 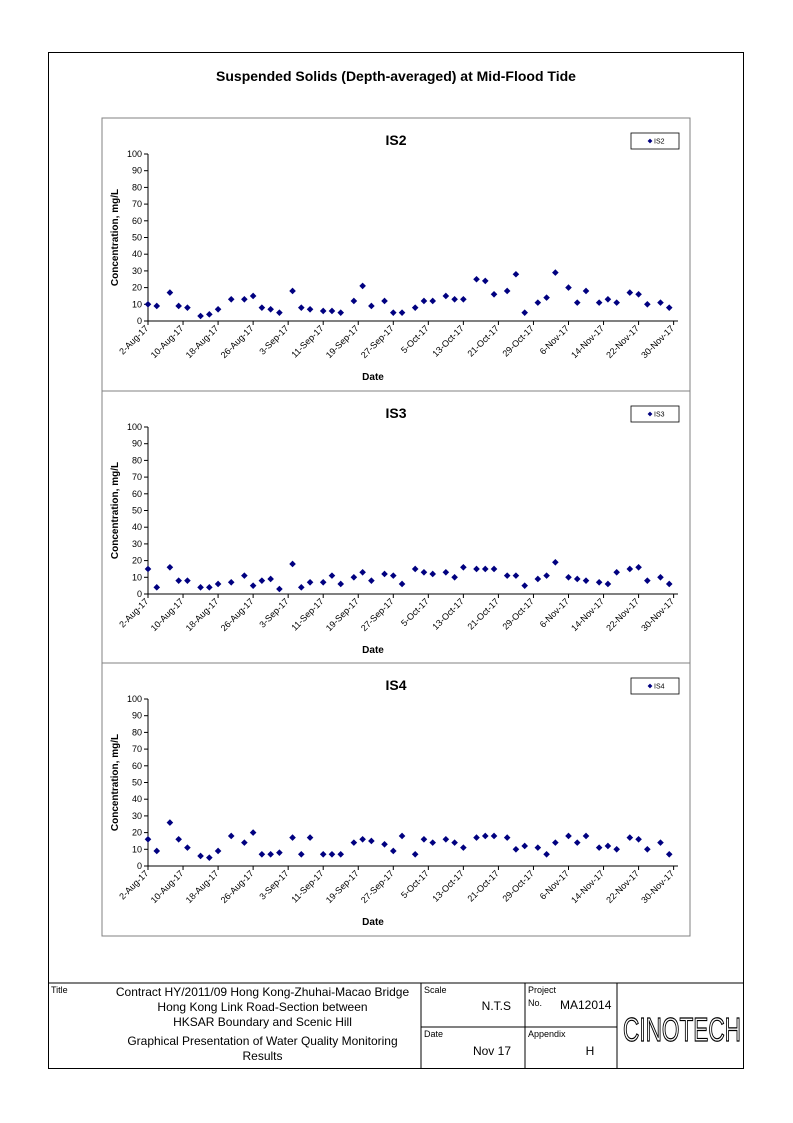 What do you see at coordinates (547, 1034) in the screenshot?
I see `appendix-label: Appendix` at bounding box center [547, 1034].